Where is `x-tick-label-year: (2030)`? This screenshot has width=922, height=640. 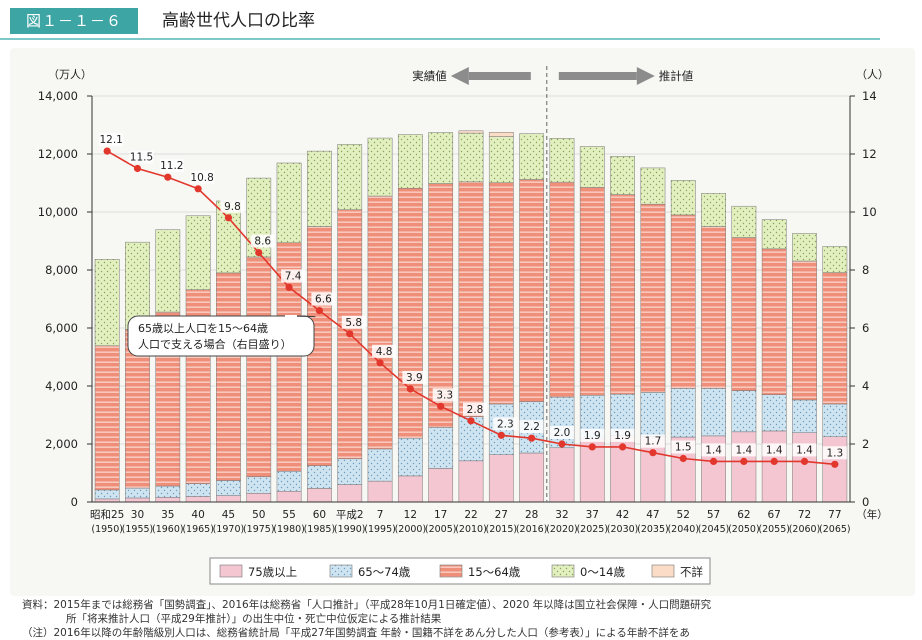 x-tick-label-year: (2030) is located at coordinates (623, 529).